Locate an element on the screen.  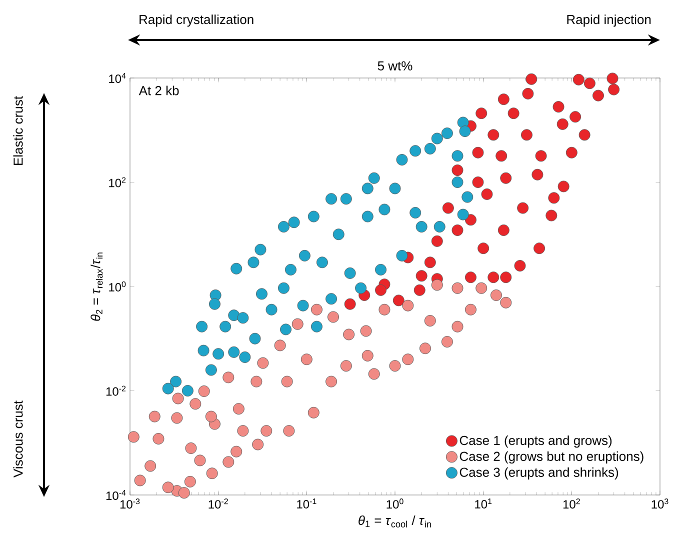
legend-label: Case 3 (erupts and shrinks) is located at coordinates (539, 473).